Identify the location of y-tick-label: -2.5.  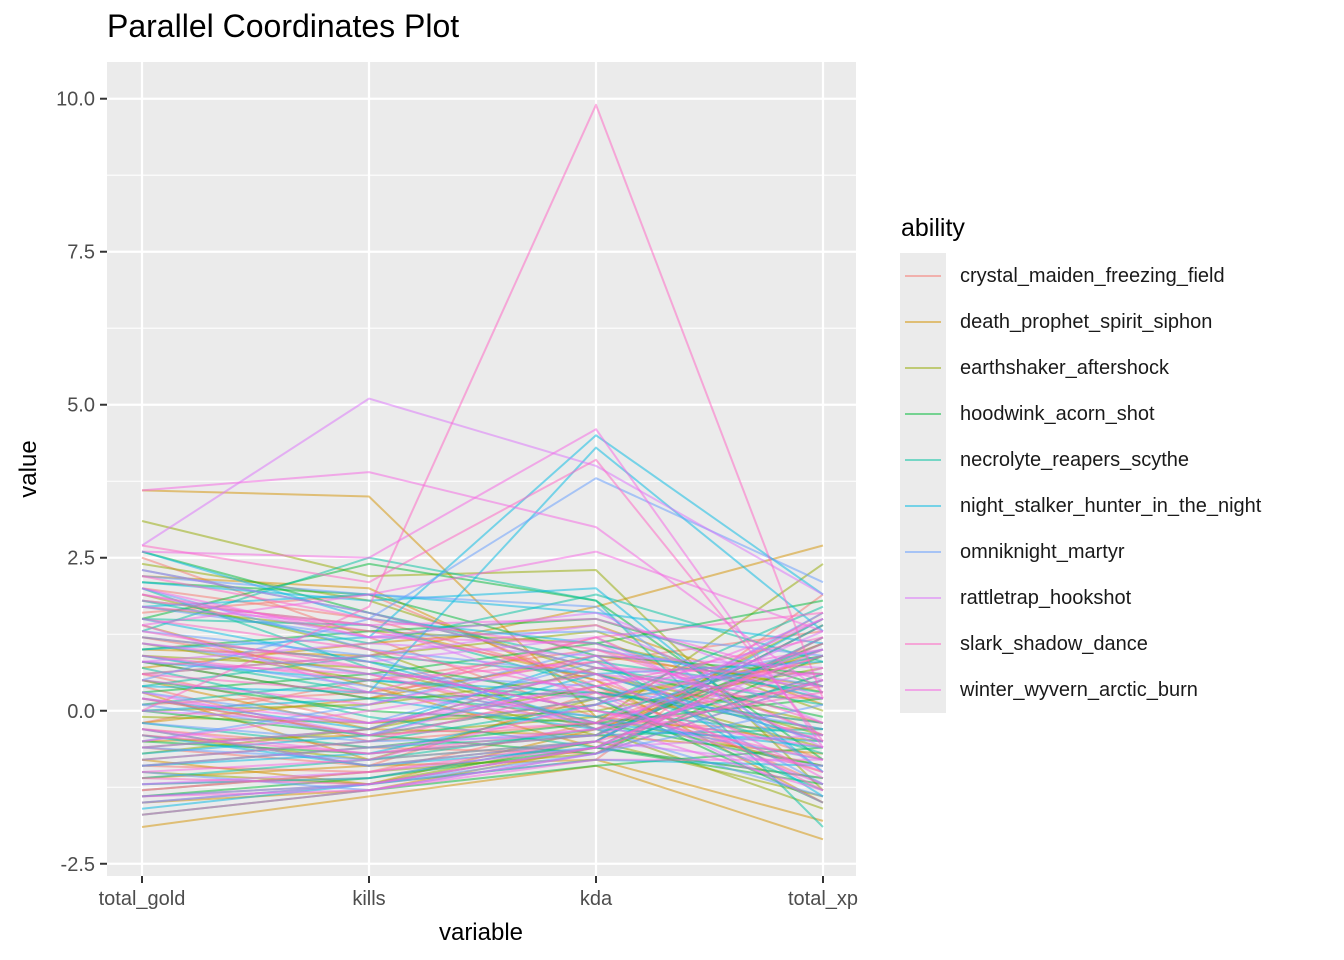
(78, 865).